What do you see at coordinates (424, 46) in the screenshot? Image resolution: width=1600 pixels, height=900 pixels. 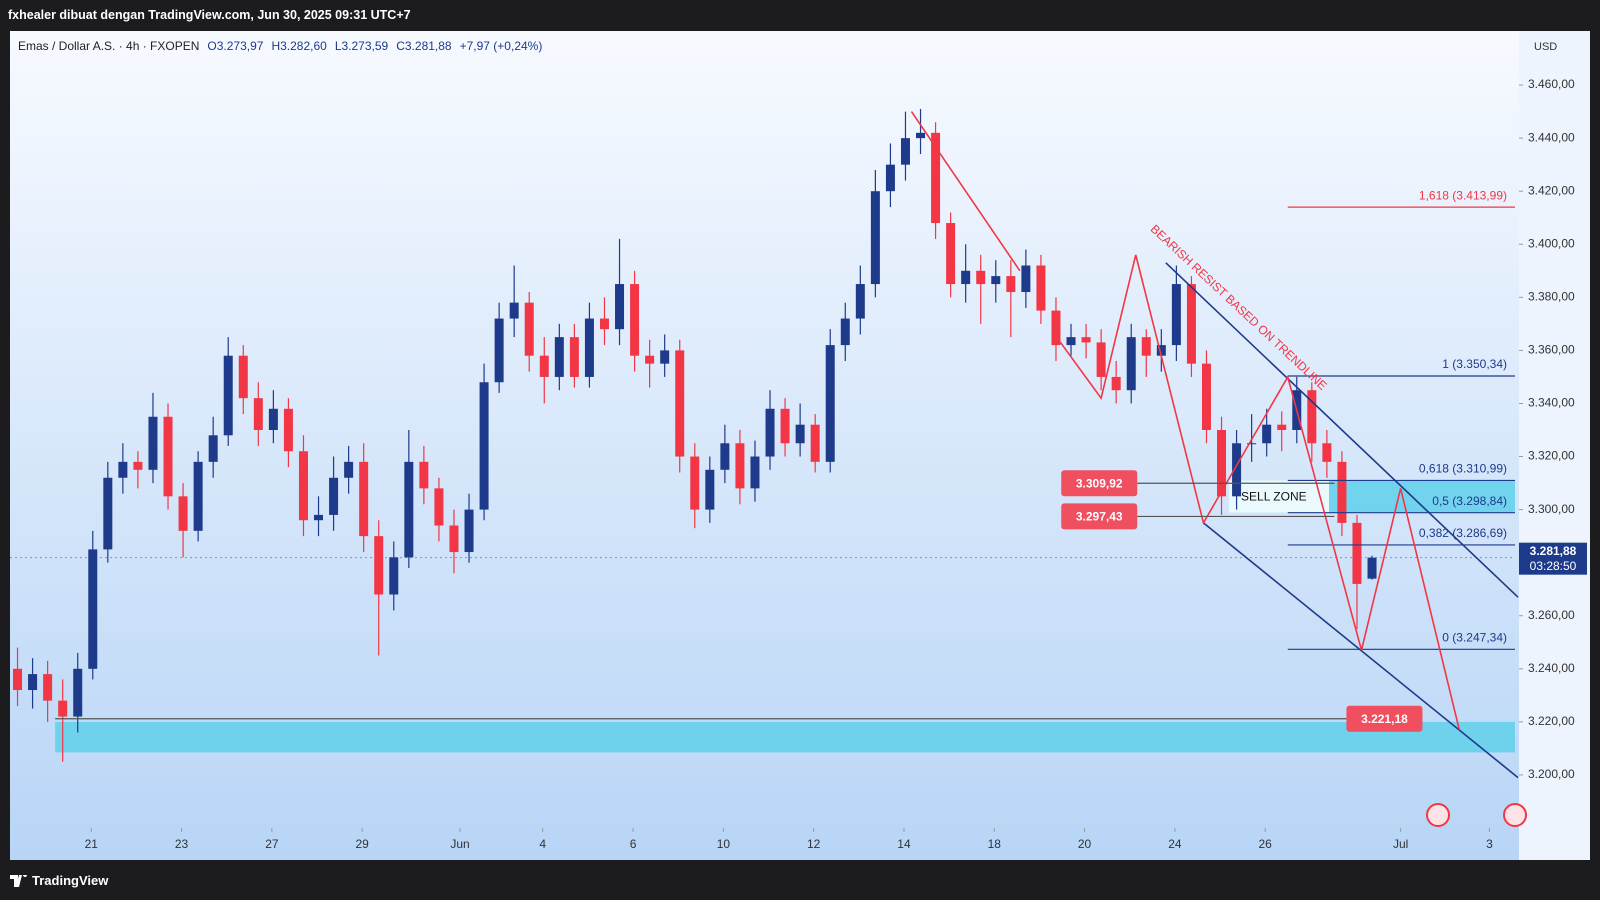 I see `ohlc-close: C3.281,88` at bounding box center [424, 46].